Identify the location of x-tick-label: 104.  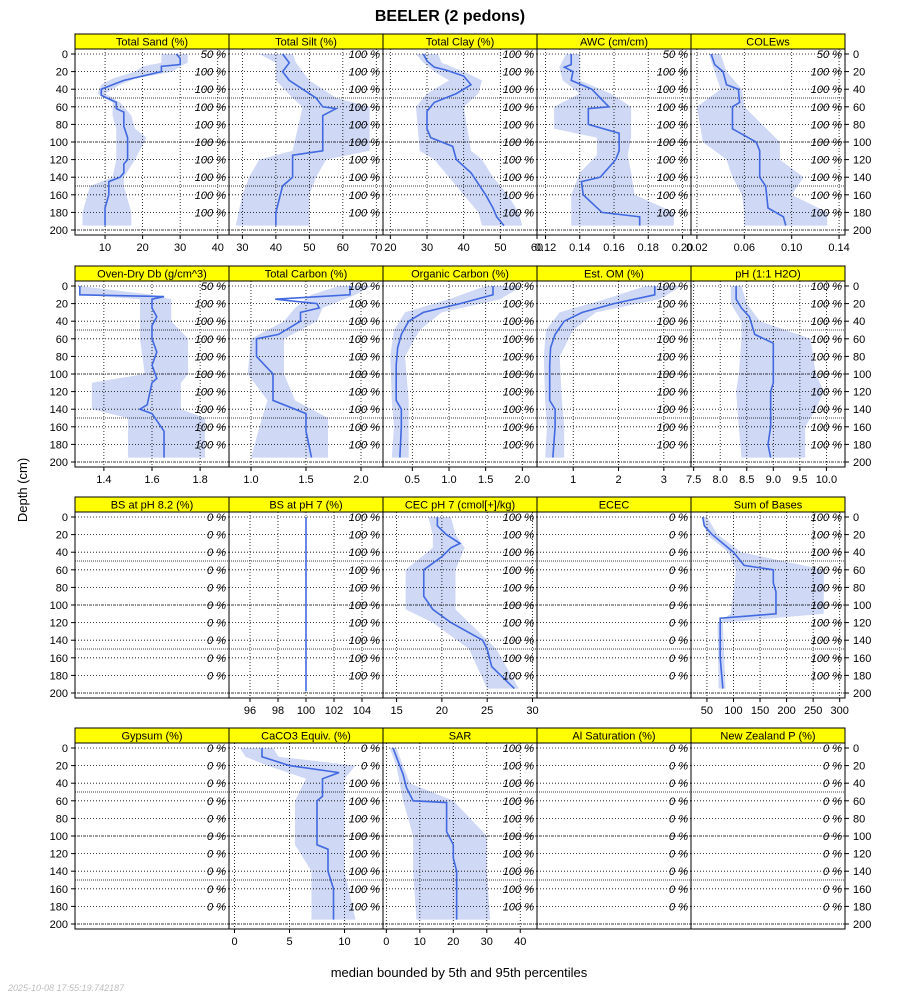
(362, 711).